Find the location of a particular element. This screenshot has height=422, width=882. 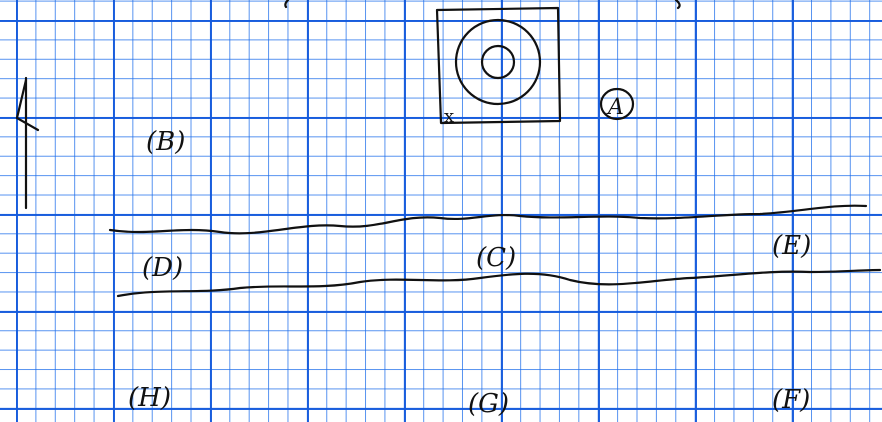

lower-boundary-line is located at coordinates (499, 283).